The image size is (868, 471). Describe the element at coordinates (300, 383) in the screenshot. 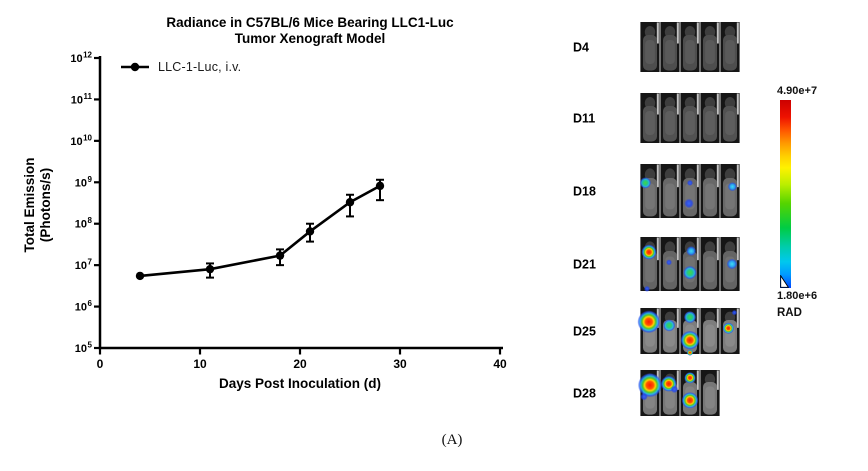

I see `x-axis-title: Days Post Inoculation (d)` at that location.